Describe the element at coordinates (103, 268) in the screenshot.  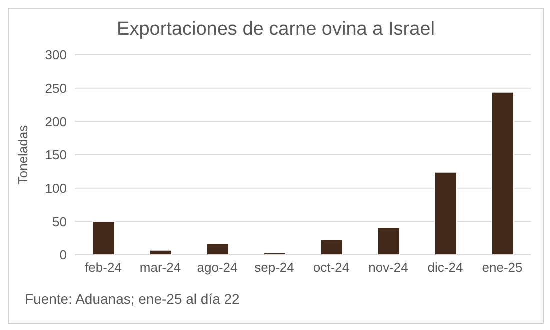
I see `x-tick-label: feb-24` at that location.